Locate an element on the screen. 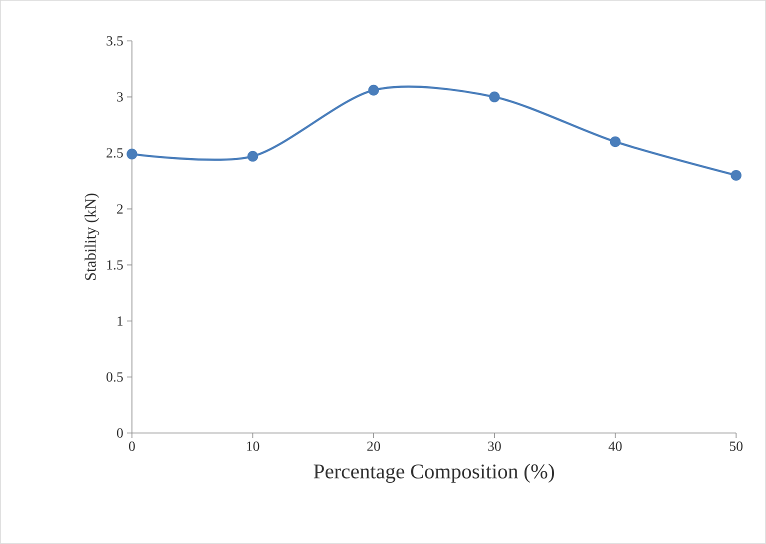 The height and width of the screenshot is (544, 766). x-tick-label: 50 is located at coordinates (736, 446).